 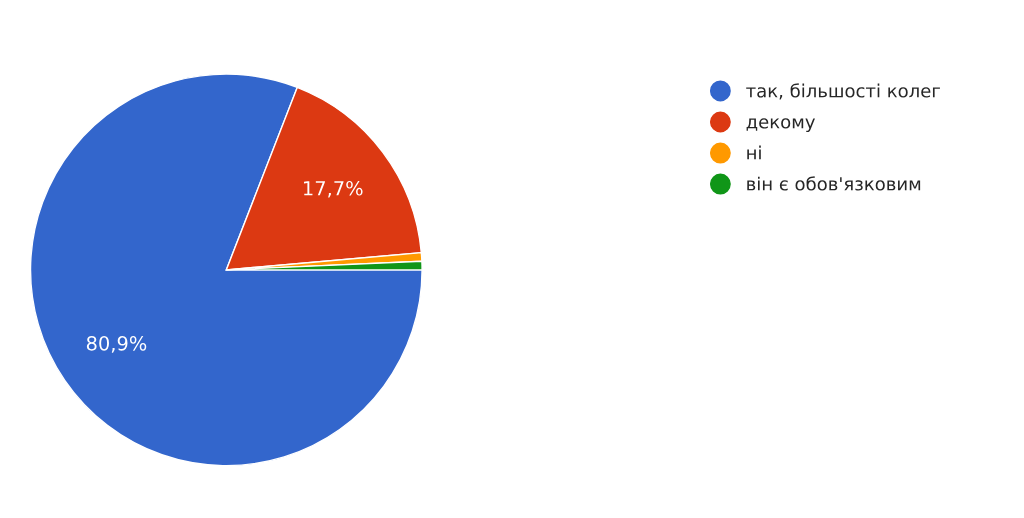 I want to click on legend-label: декому, so click(x=780, y=125).